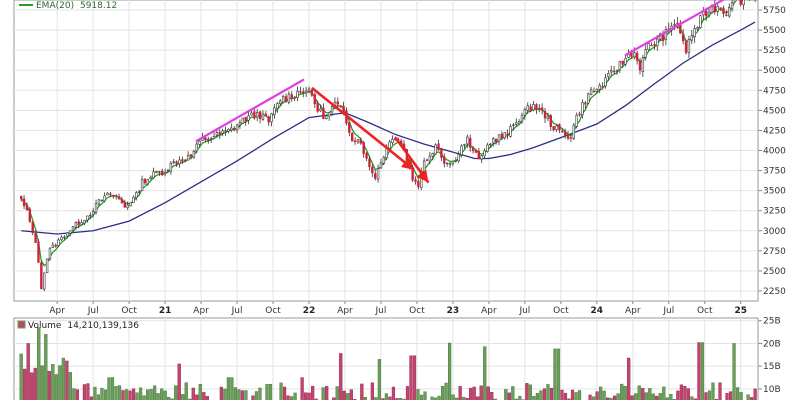  Describe the element at coordinates (417, 311) in the screenshot. I see `x-tick-month-label: Oct` at that location.